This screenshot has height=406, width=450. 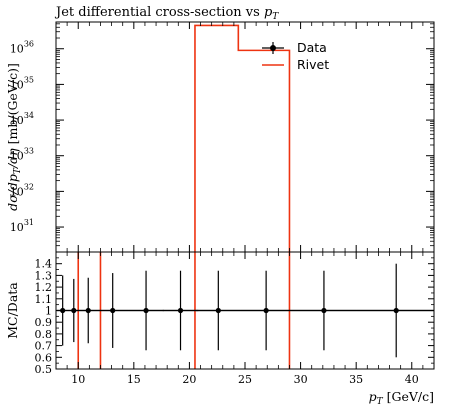 What do you see at coordinates (78, 379) in the screenshot?
I see `x-tick-label: 10` at bounding box center [78, 379].